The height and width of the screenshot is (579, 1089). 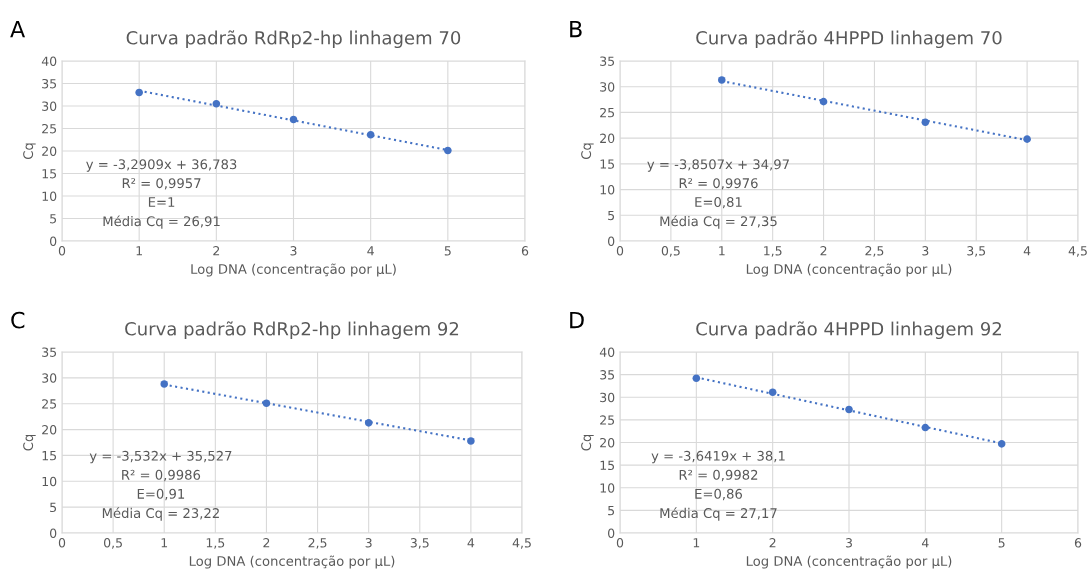 What do you see at coordinates (577, 320) in the screenshot?
I see `text: D` at bounding box center [577, 320].